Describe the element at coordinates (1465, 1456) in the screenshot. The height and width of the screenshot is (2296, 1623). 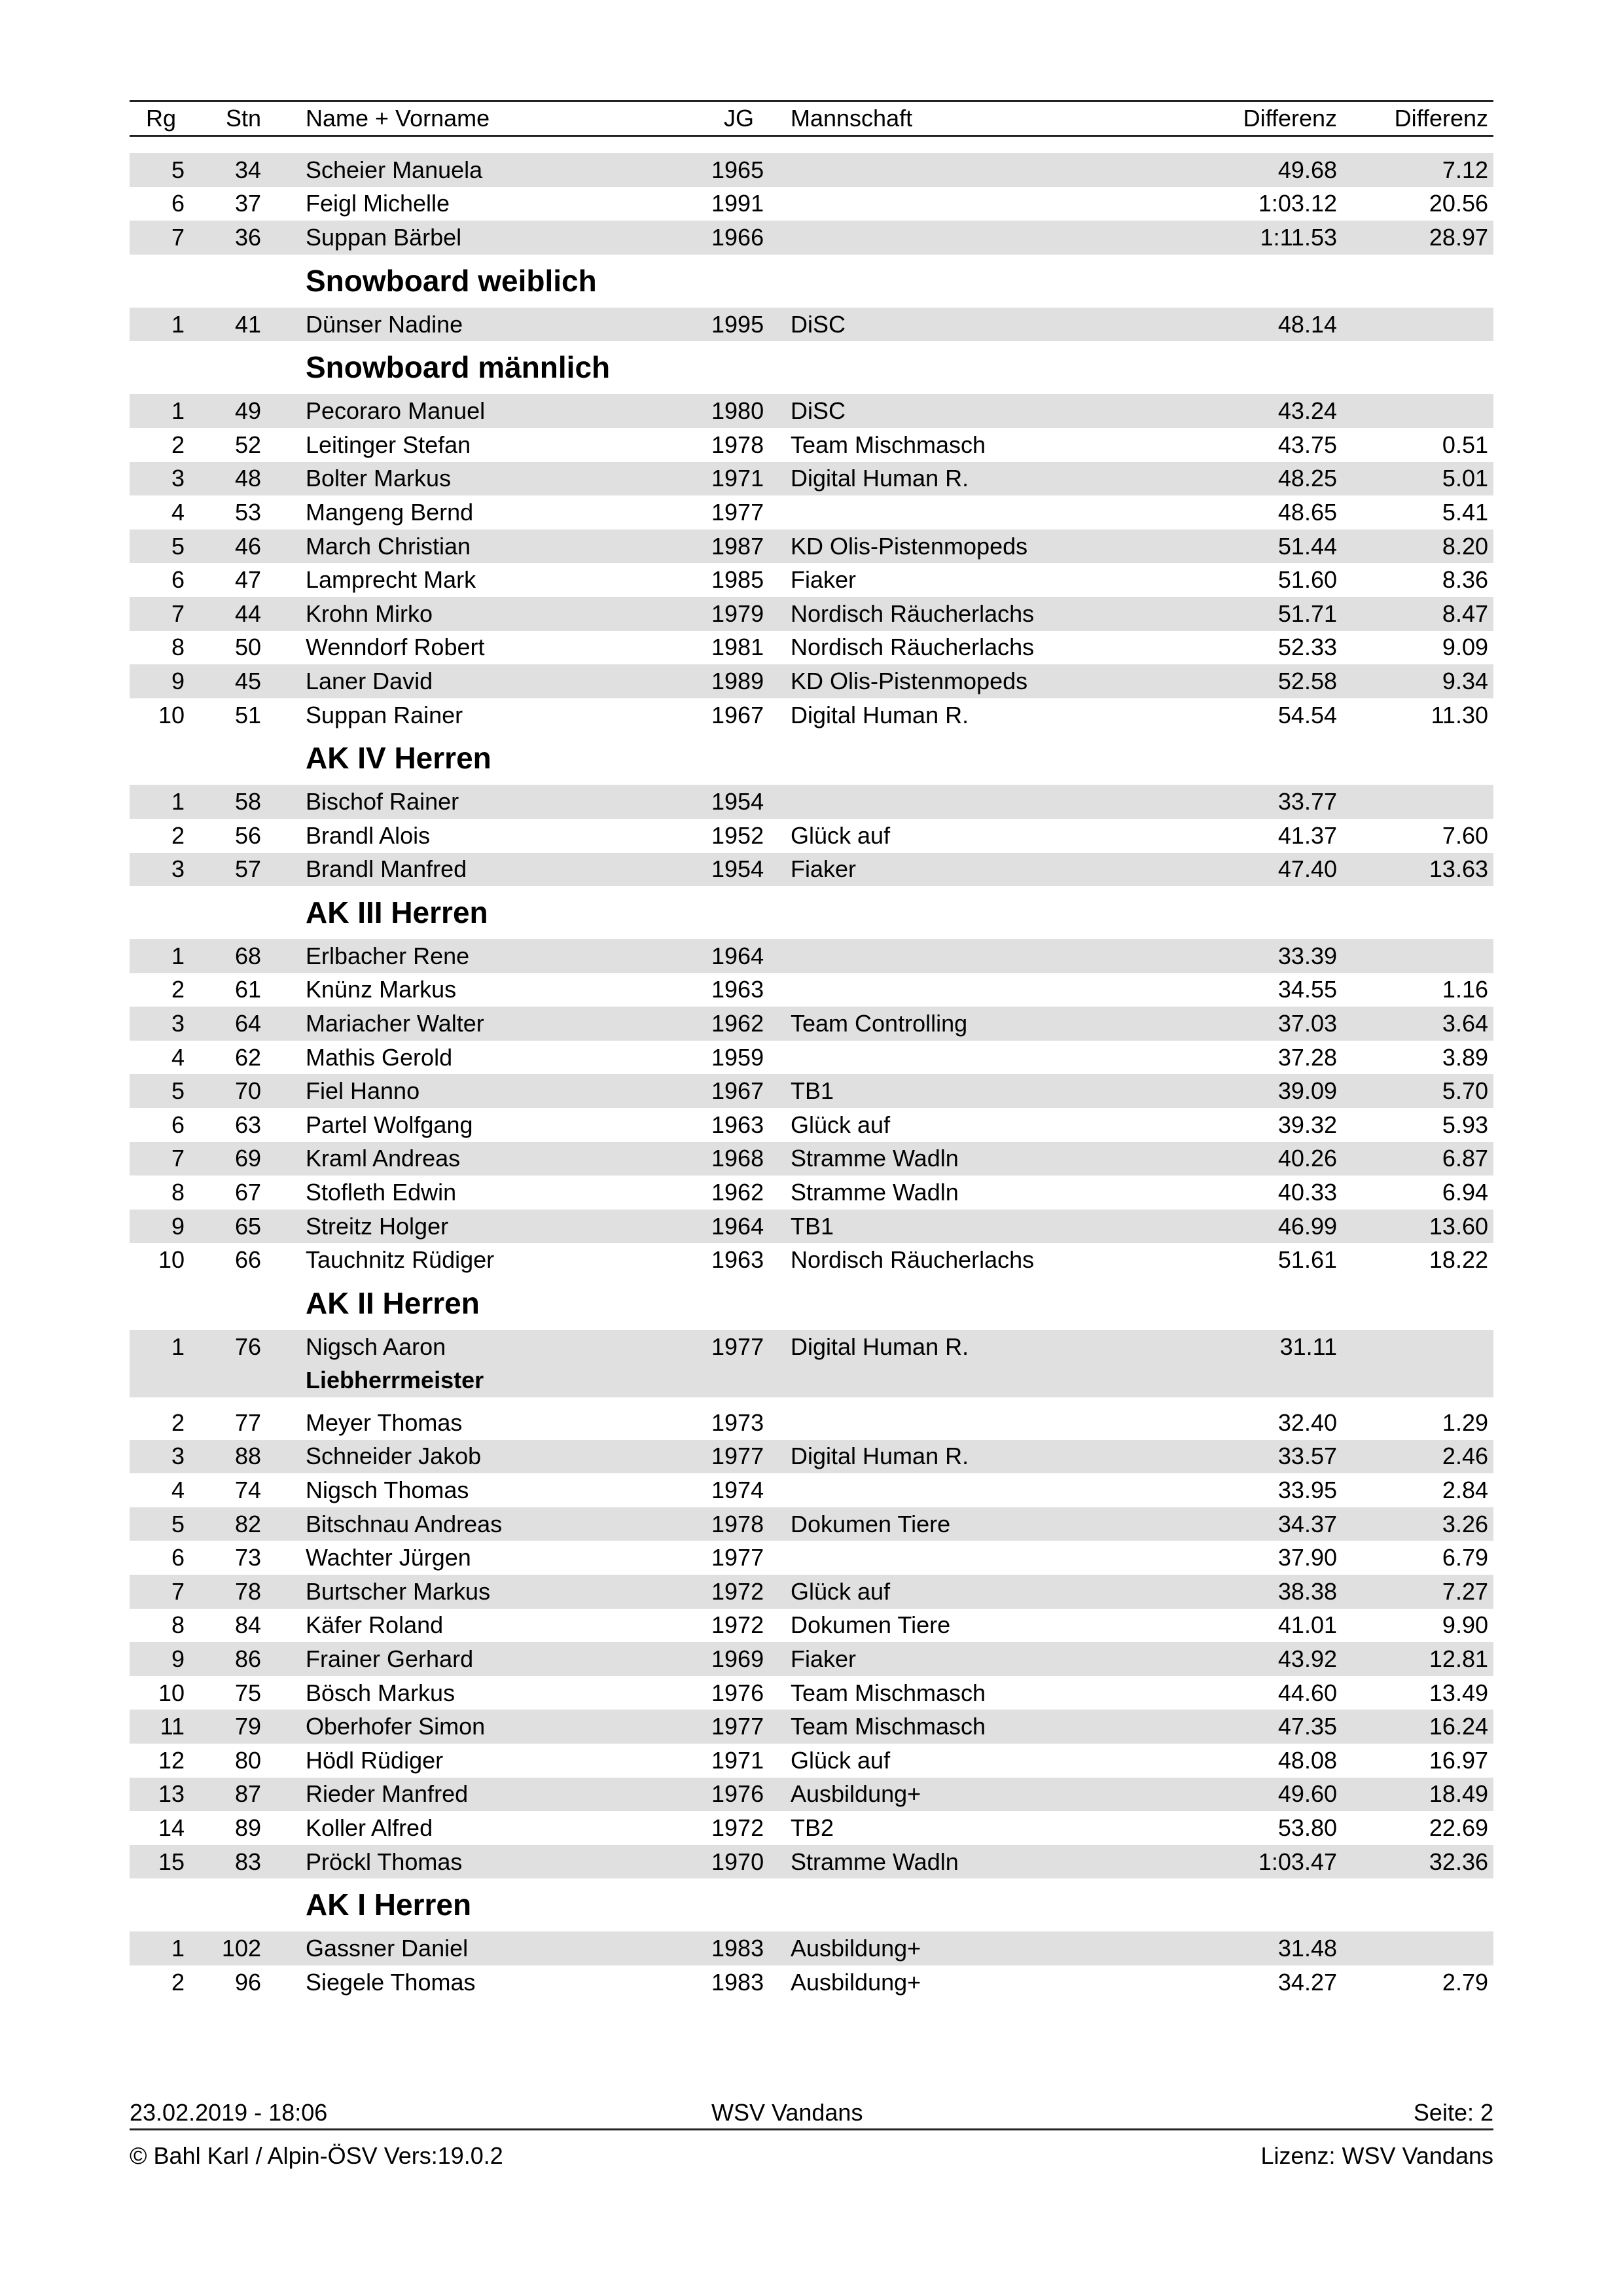
I see `difference-2: 2.46` at that location.